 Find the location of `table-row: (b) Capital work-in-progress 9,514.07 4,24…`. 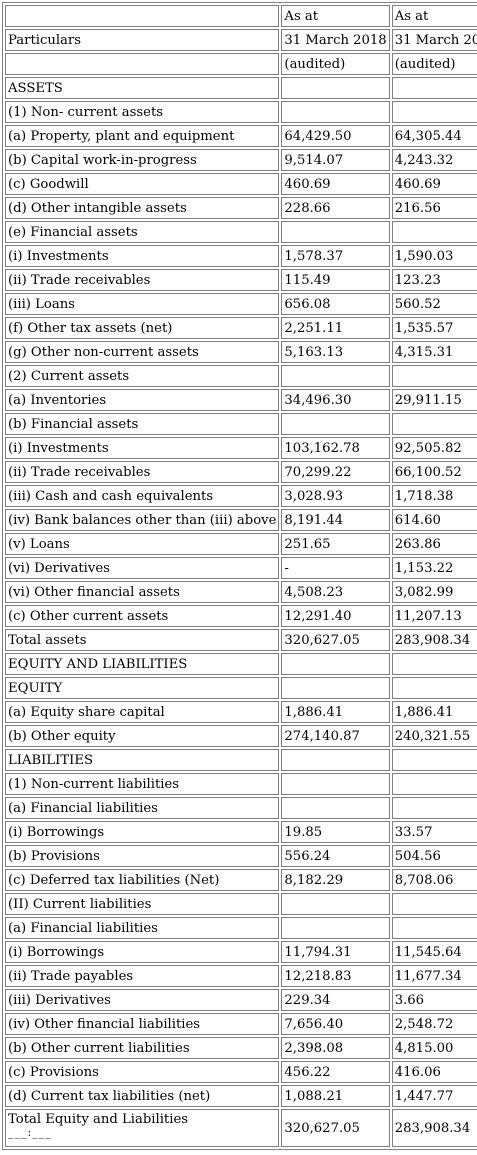

table-row: (b) Capital work-in-progress 9,514.07 4,24… is located at coordinates (241, 160).